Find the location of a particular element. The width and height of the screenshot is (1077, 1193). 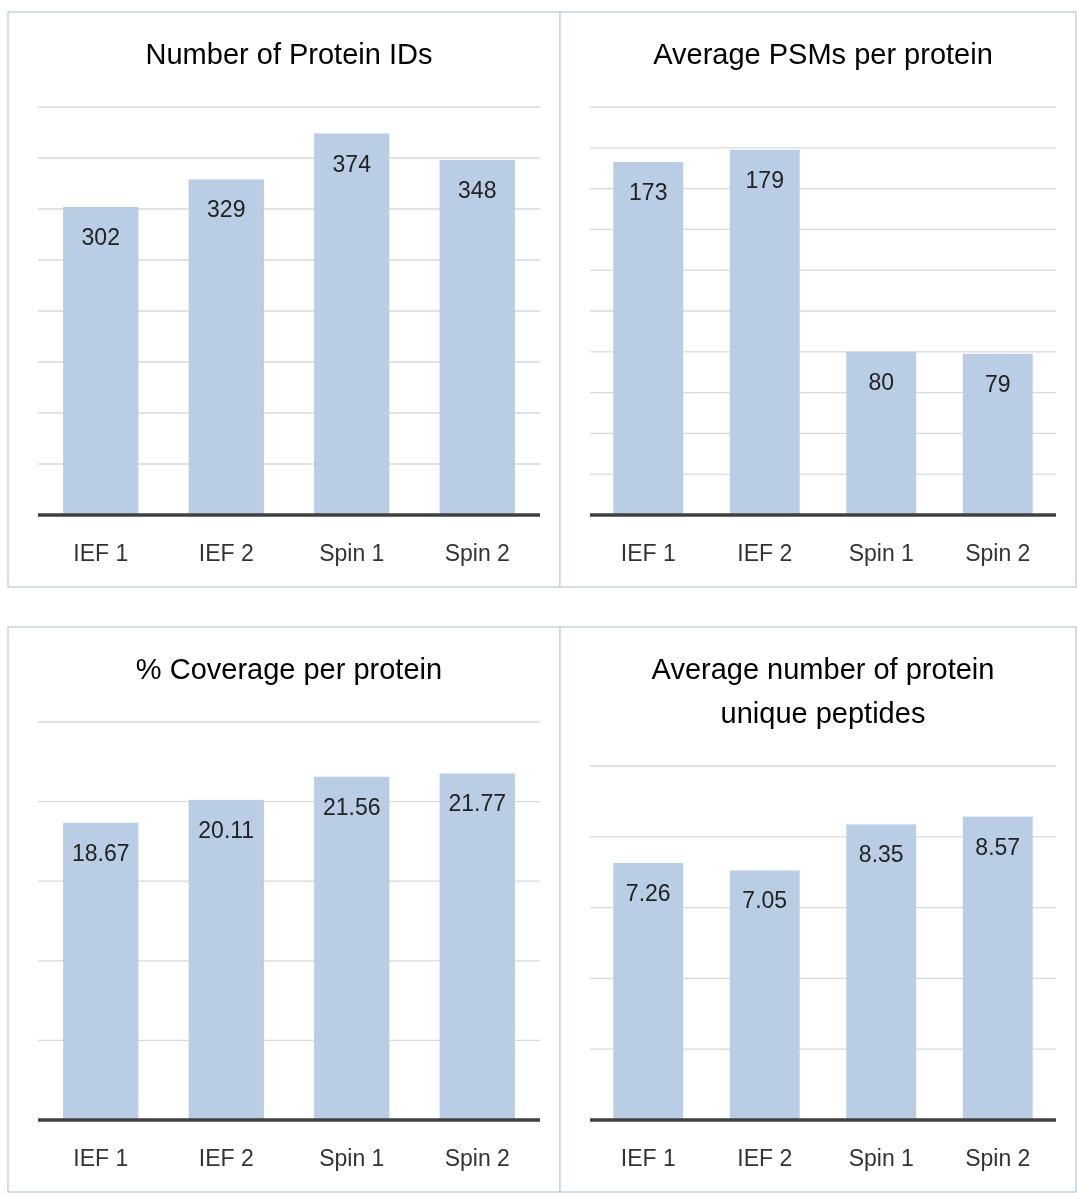

data-label: 302 is located at coordinates (100, 236).